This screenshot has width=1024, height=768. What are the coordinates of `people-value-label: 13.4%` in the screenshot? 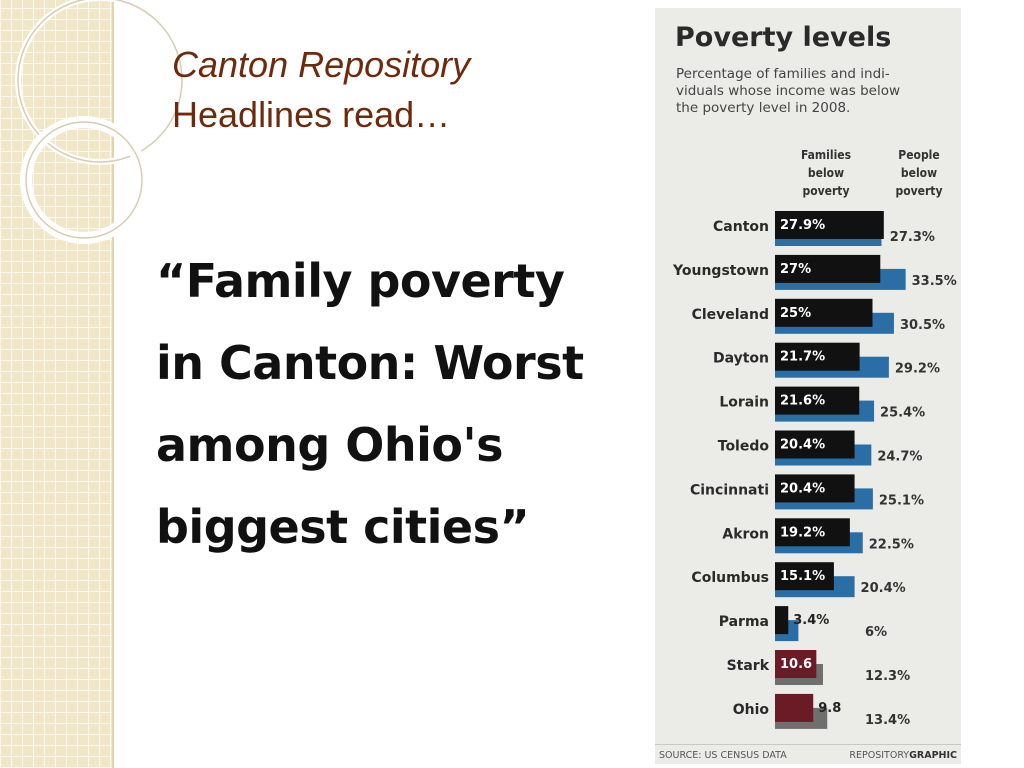 It's located at (887, 720).